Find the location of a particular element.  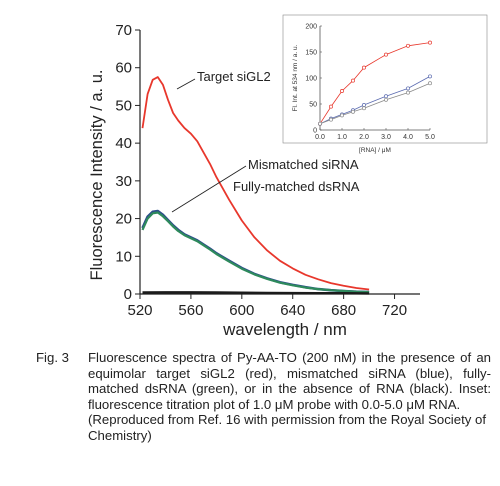

inset-y-tick-label: 200 is located at coordinates (311, 27).